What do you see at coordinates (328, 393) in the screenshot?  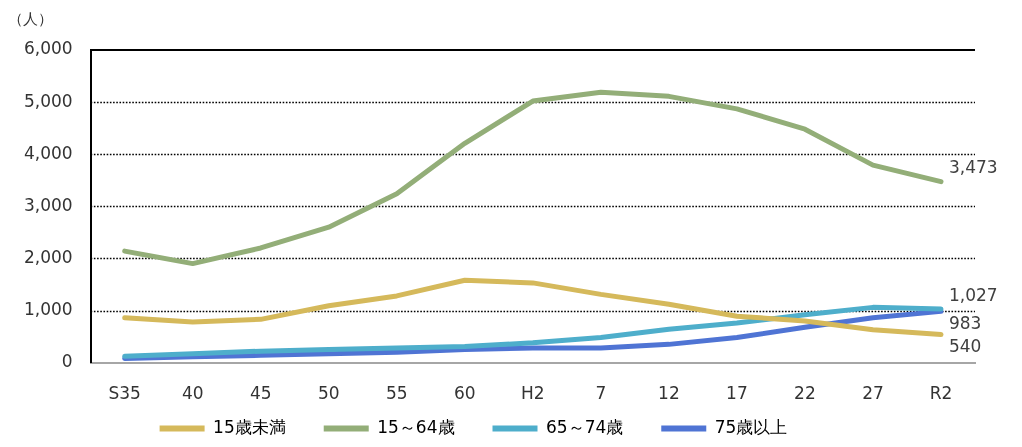 I see `x-tick-label: 50` at bounding box center [328, 393].